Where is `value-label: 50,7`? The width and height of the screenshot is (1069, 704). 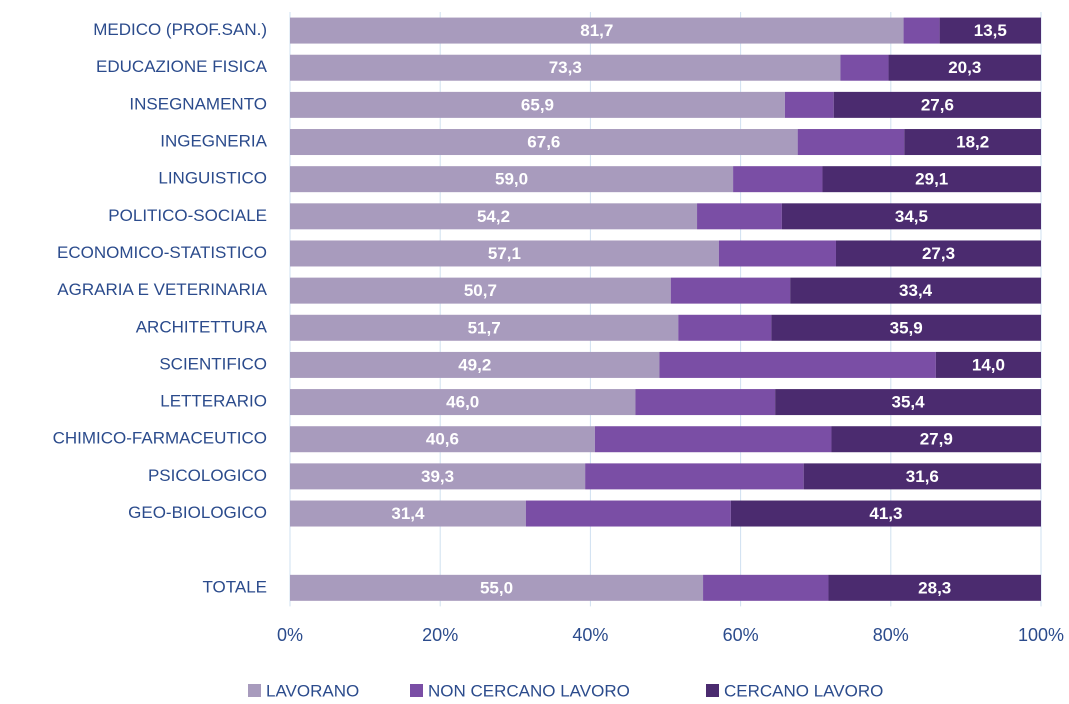 value-label: 50,7 is located at coordinates (480, 290).